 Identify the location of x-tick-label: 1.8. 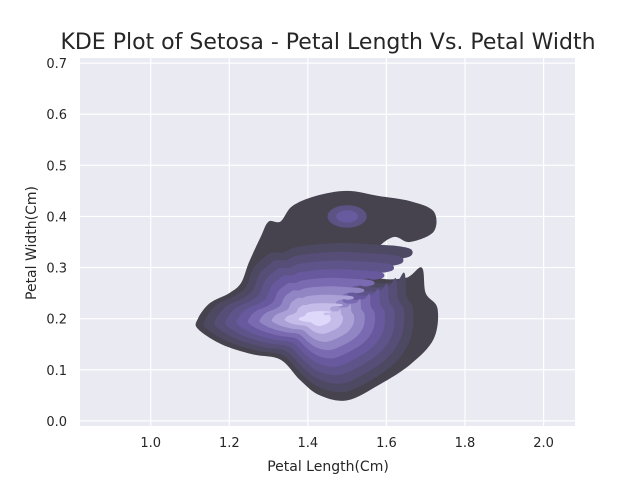
(465, 443).